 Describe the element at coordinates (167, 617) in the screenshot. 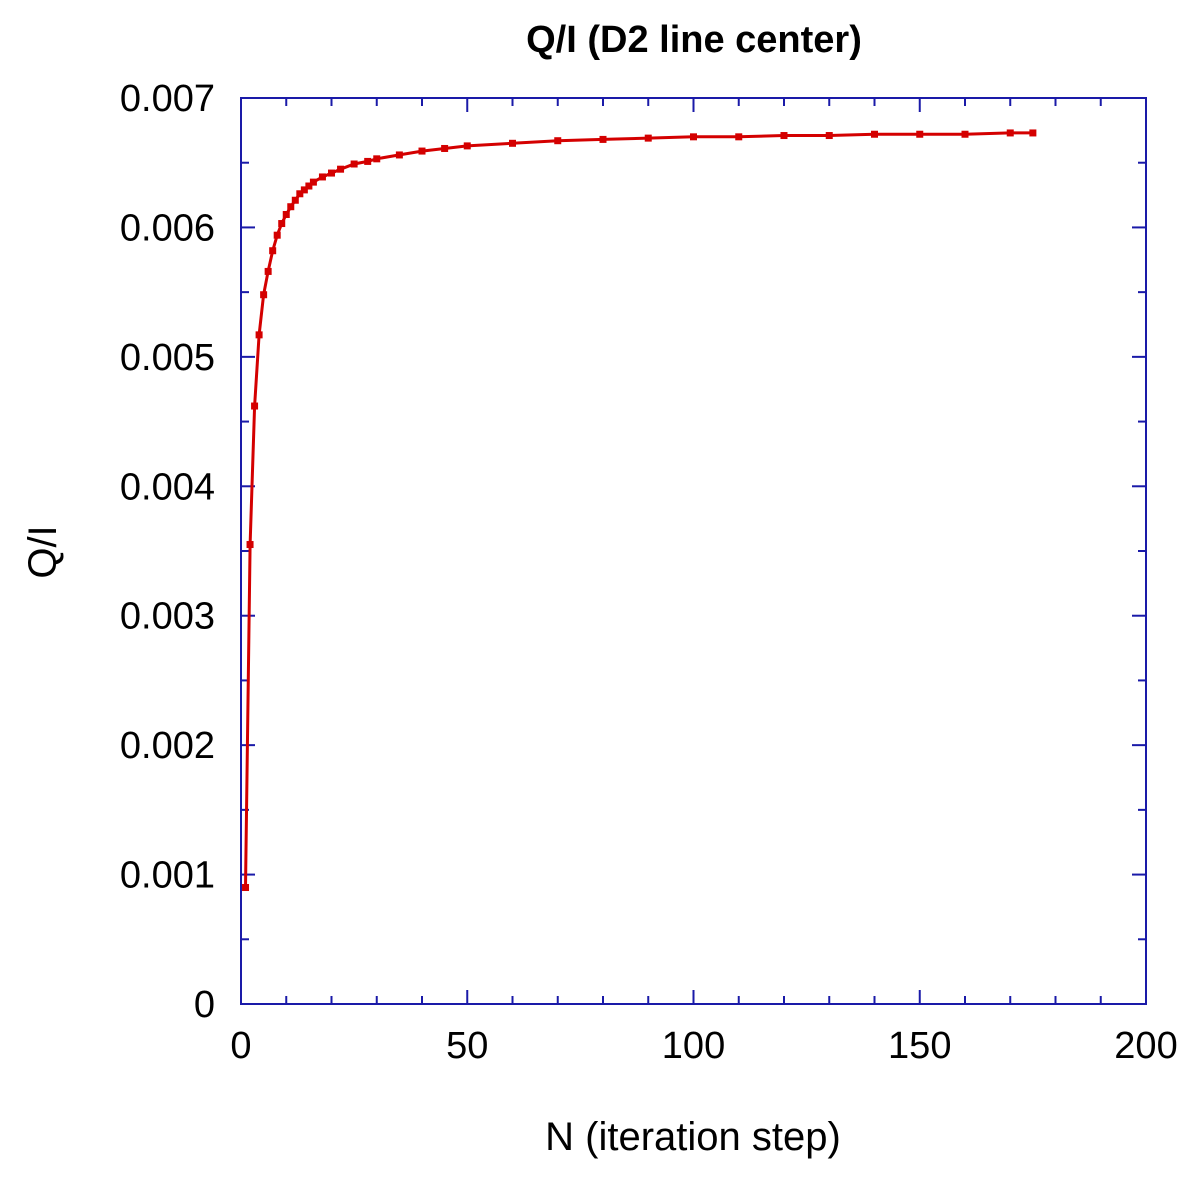

I see `y-tick-label: 0.003` at that location.